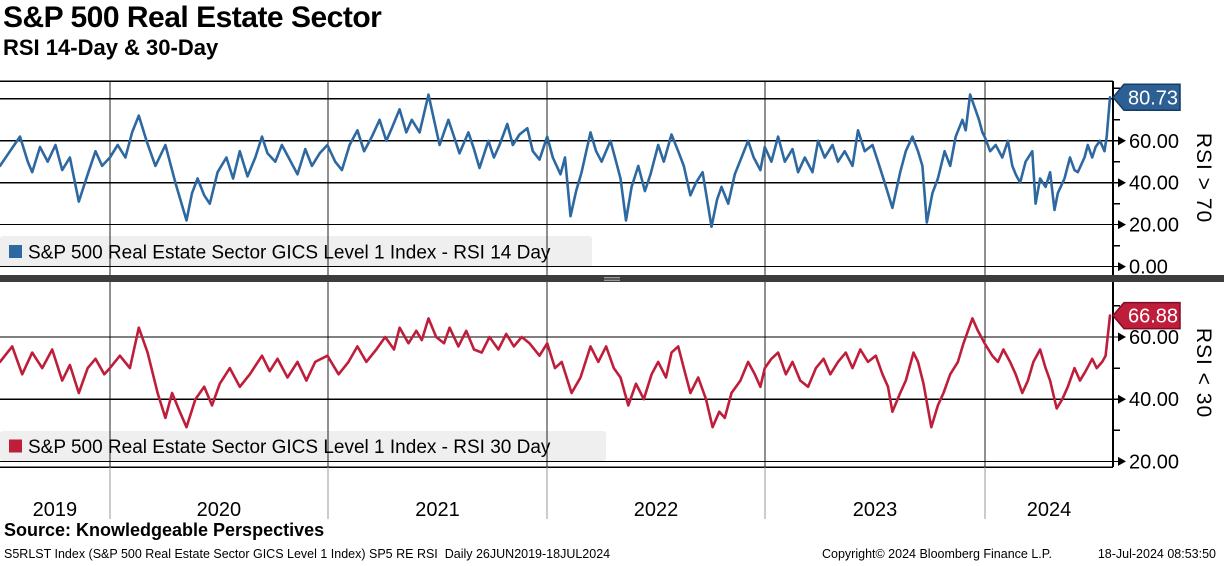 This screenshot has width=1224, height=566. I want to click on rsi14-last-value-badge, so click(1146, 97).